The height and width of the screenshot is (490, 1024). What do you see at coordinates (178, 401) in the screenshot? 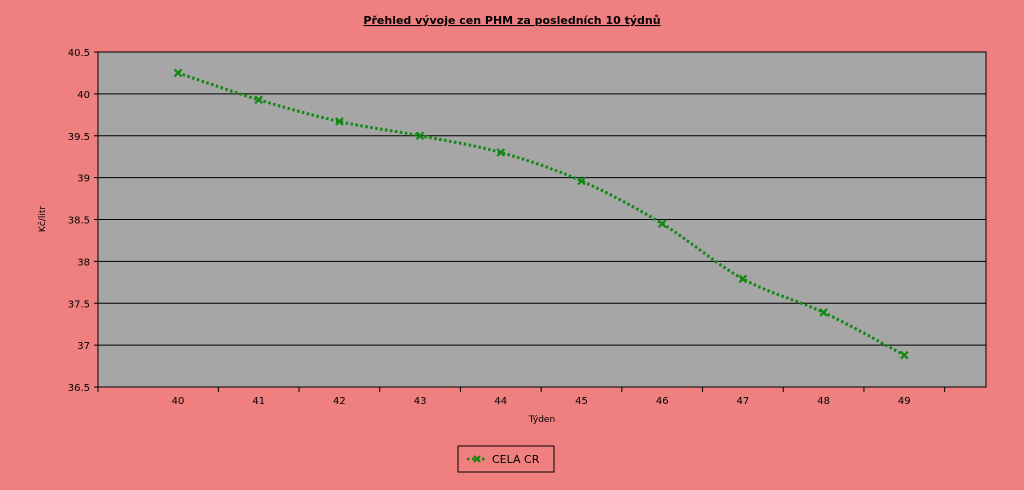
I see `x-tick-label: 40` at bounding box center [178, 401].